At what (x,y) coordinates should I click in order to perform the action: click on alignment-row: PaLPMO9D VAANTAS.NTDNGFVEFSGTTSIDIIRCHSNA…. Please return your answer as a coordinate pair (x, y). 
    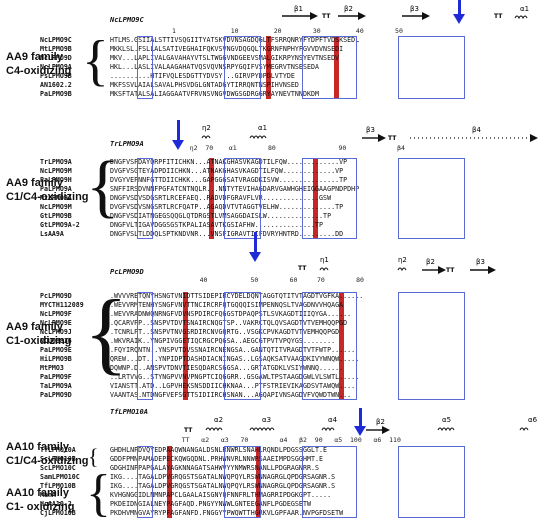
    Looking at the image, I should click on (260, 395).